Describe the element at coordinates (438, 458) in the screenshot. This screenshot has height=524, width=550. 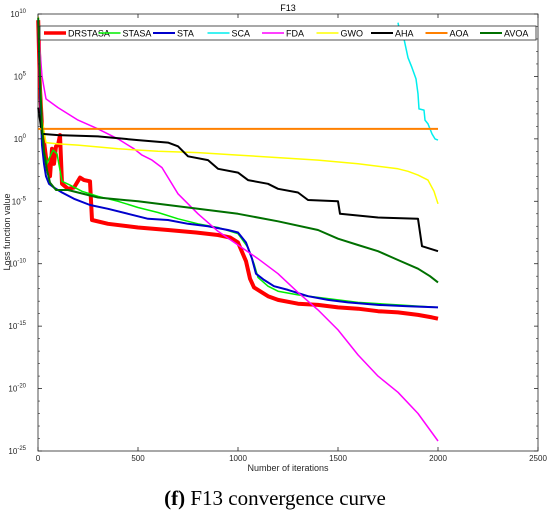
I see `x-tick-label: 2000` at that location.